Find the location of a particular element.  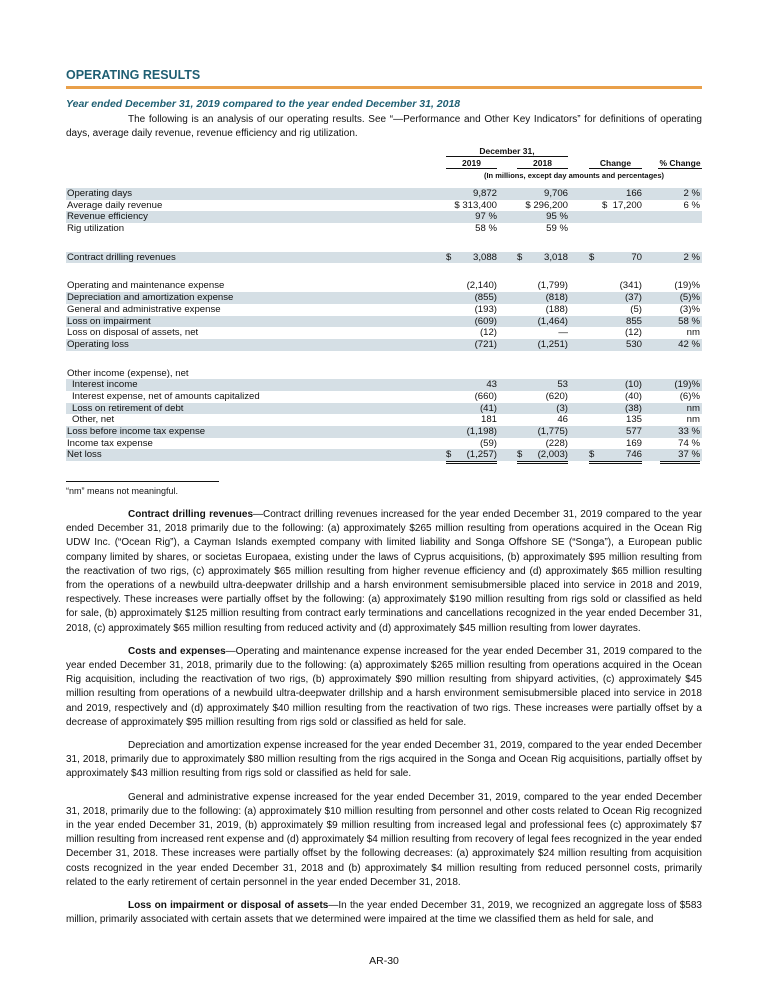

table-row: Operating loss (721) (1,251) 530 42 % is located at coordinates (384, 344).